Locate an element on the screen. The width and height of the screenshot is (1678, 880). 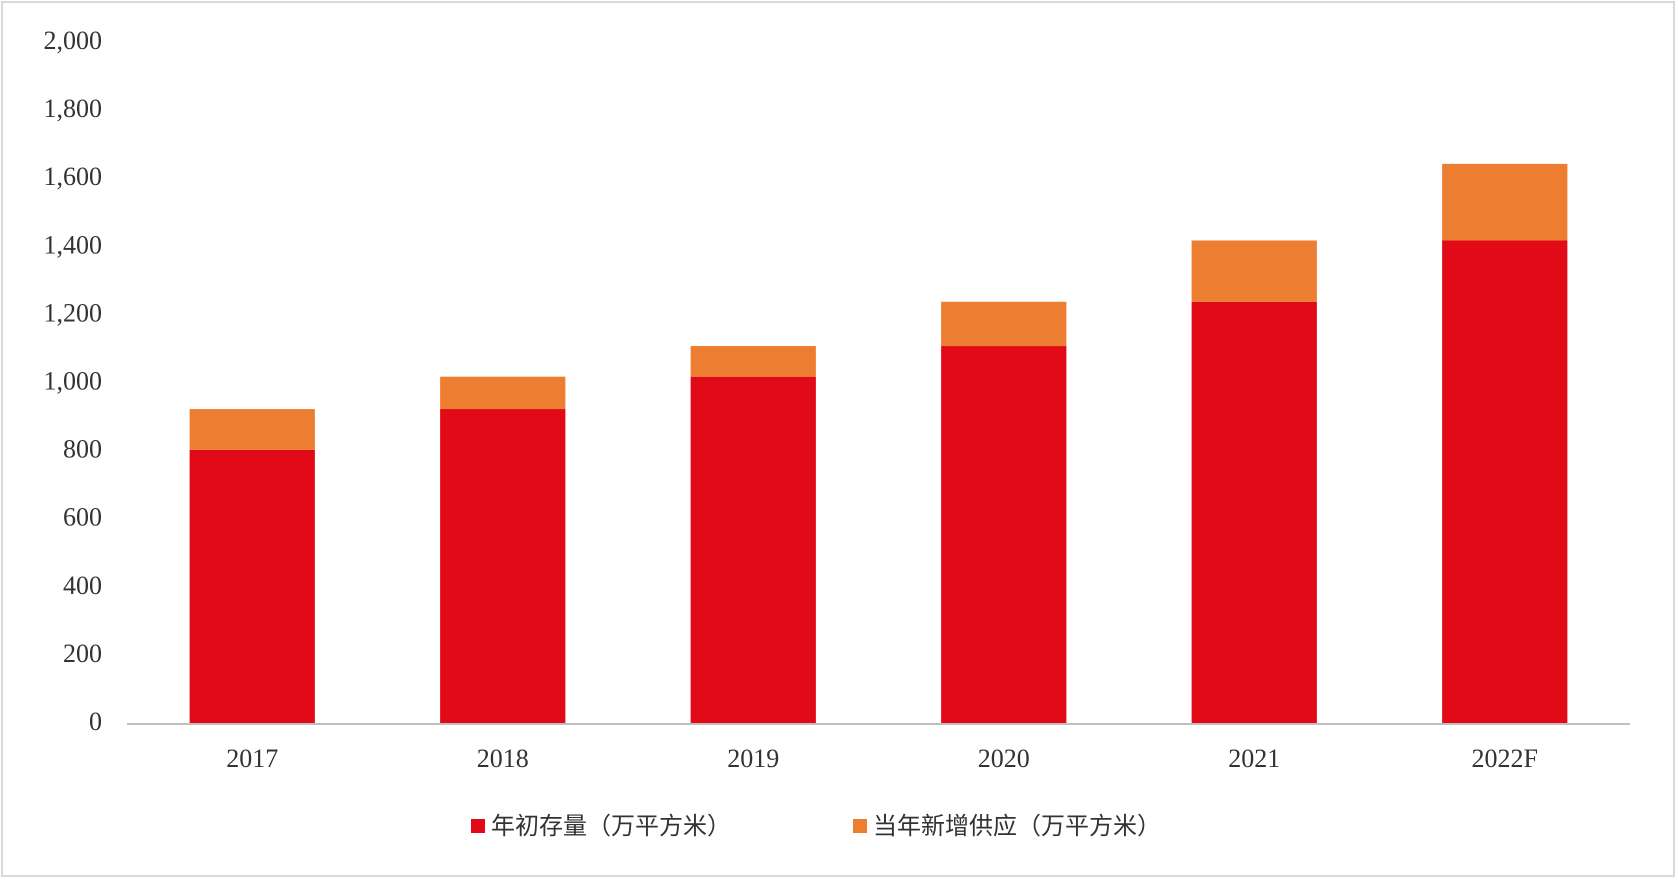
y-tick-label: 1,600 is located at coordinates (73, 176).